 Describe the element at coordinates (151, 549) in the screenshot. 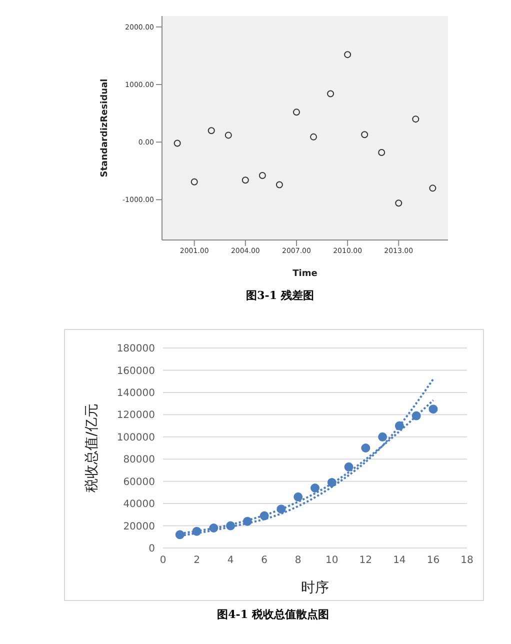

I see `y-tick-label: 0` at that location.